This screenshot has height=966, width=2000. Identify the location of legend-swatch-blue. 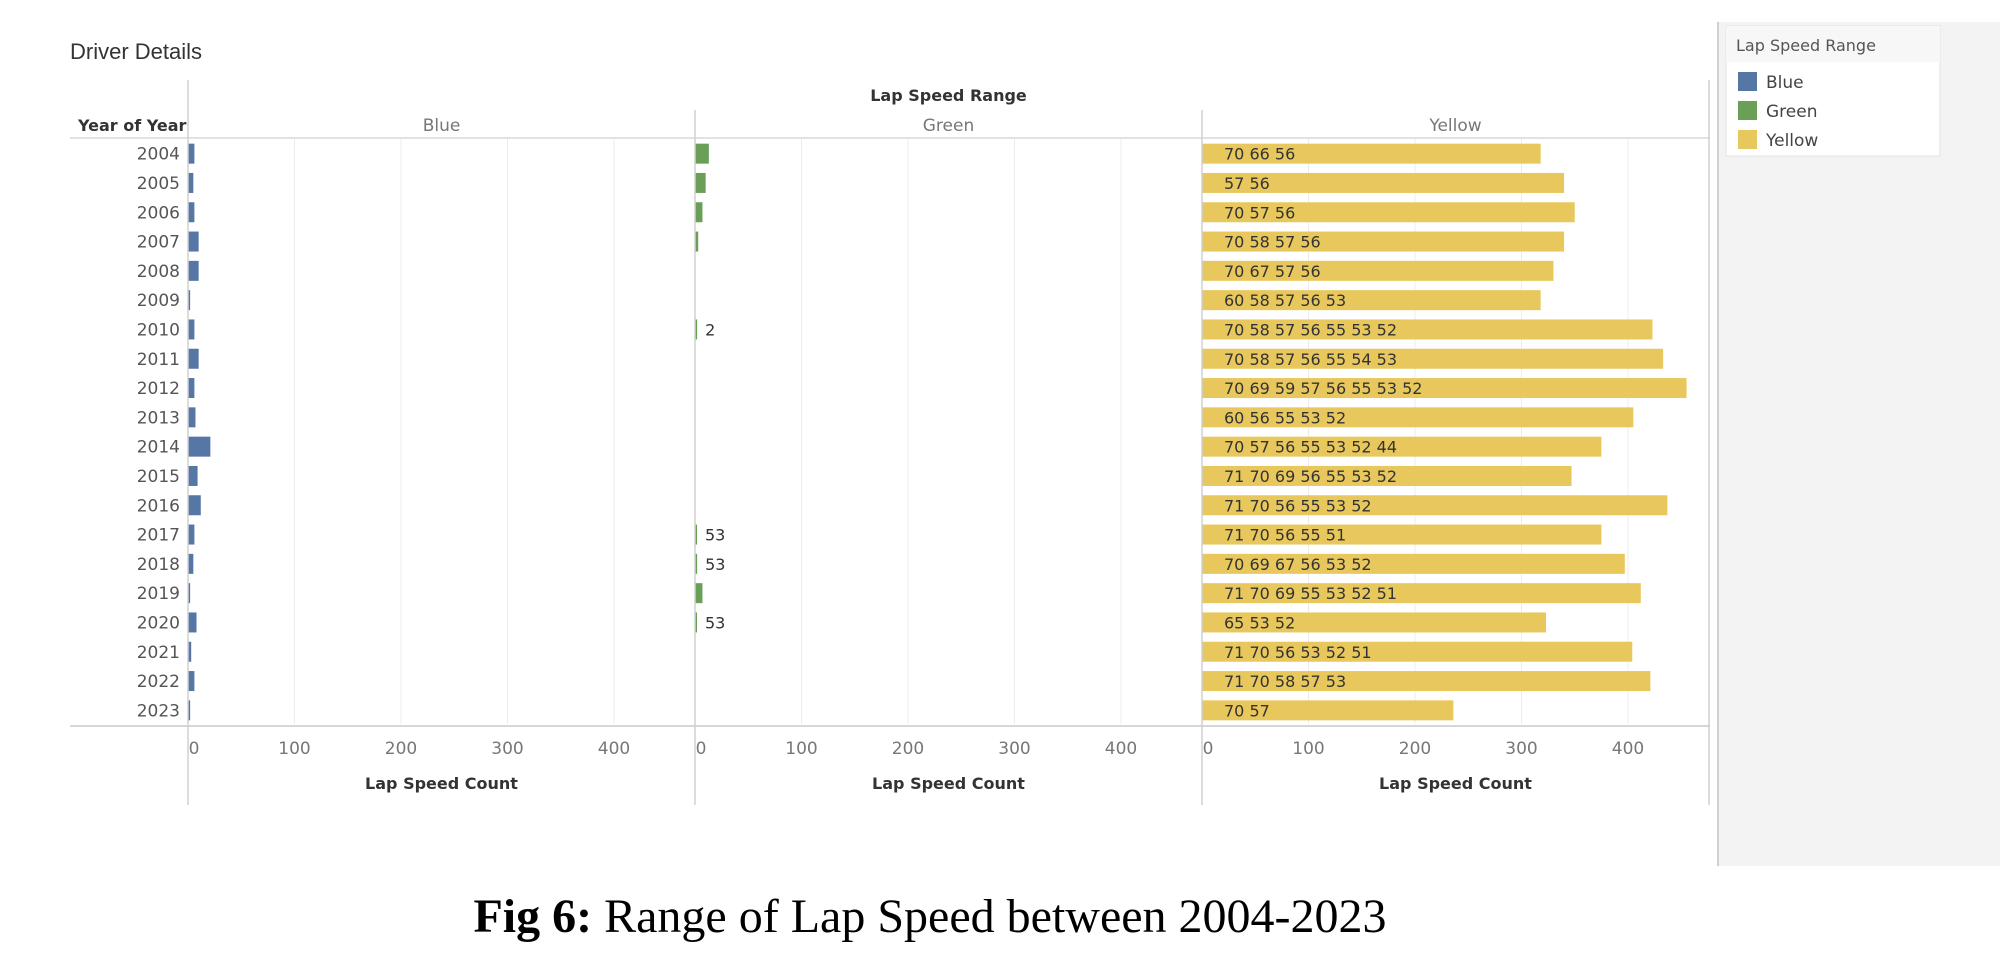
(1747, 81).